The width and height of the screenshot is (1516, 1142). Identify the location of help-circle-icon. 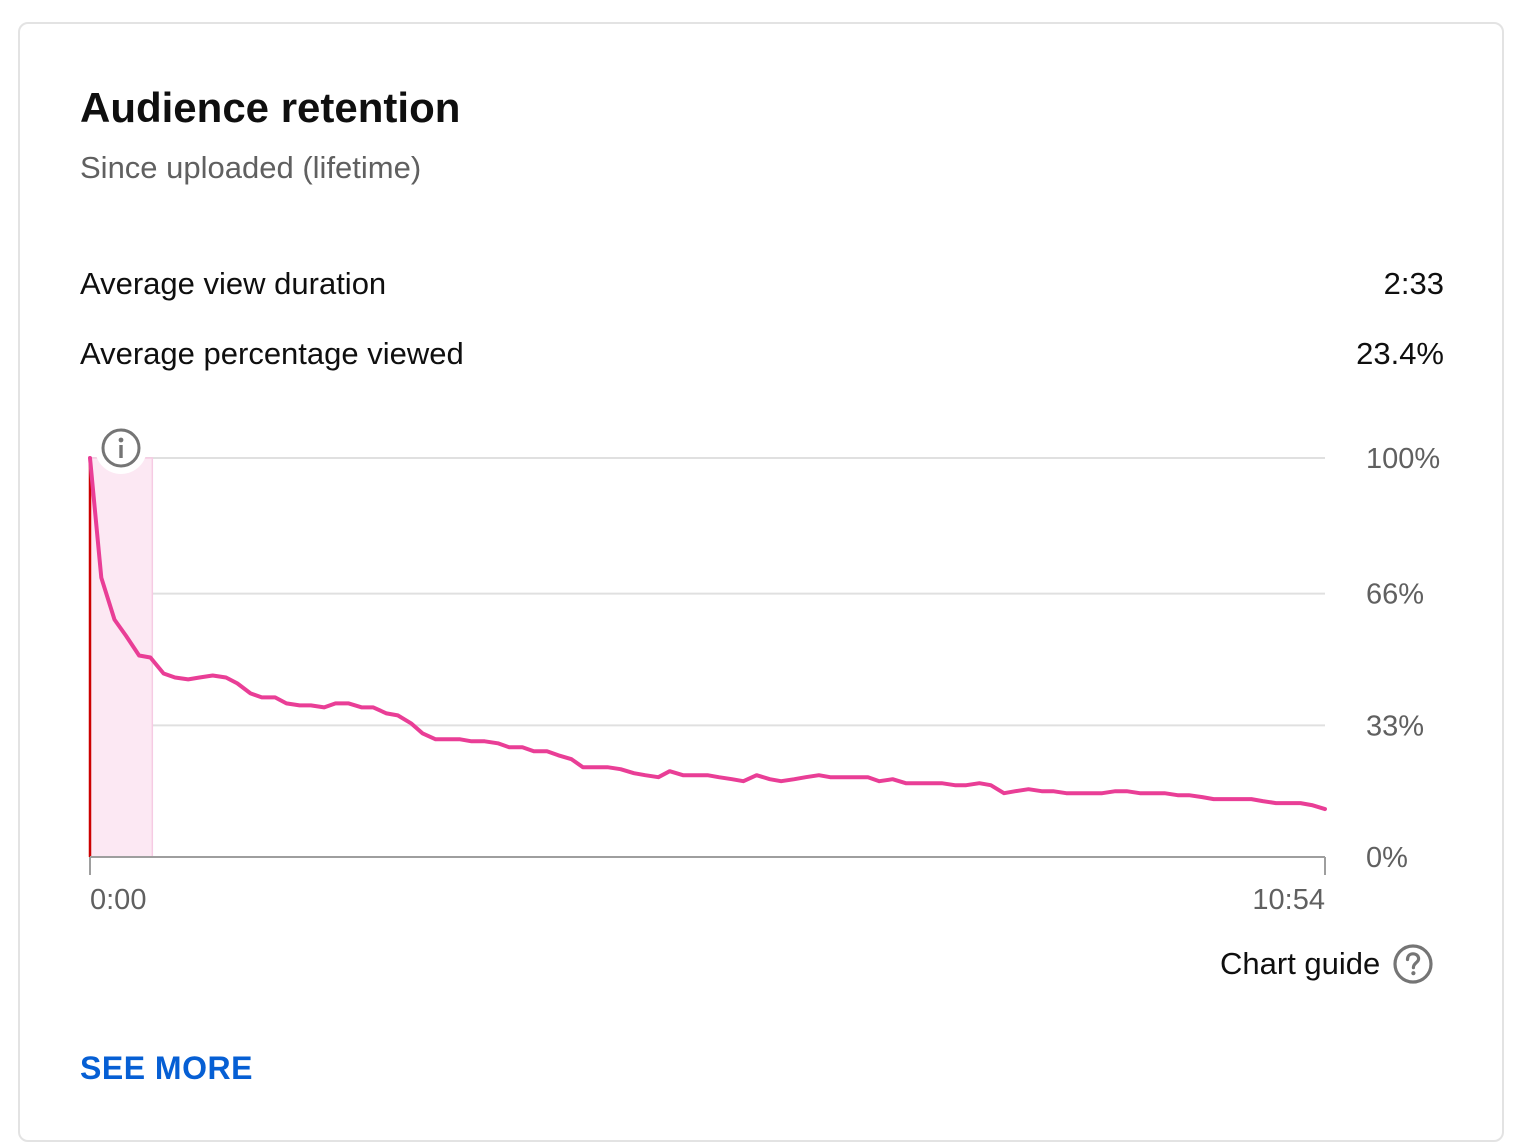
(1413, 964).